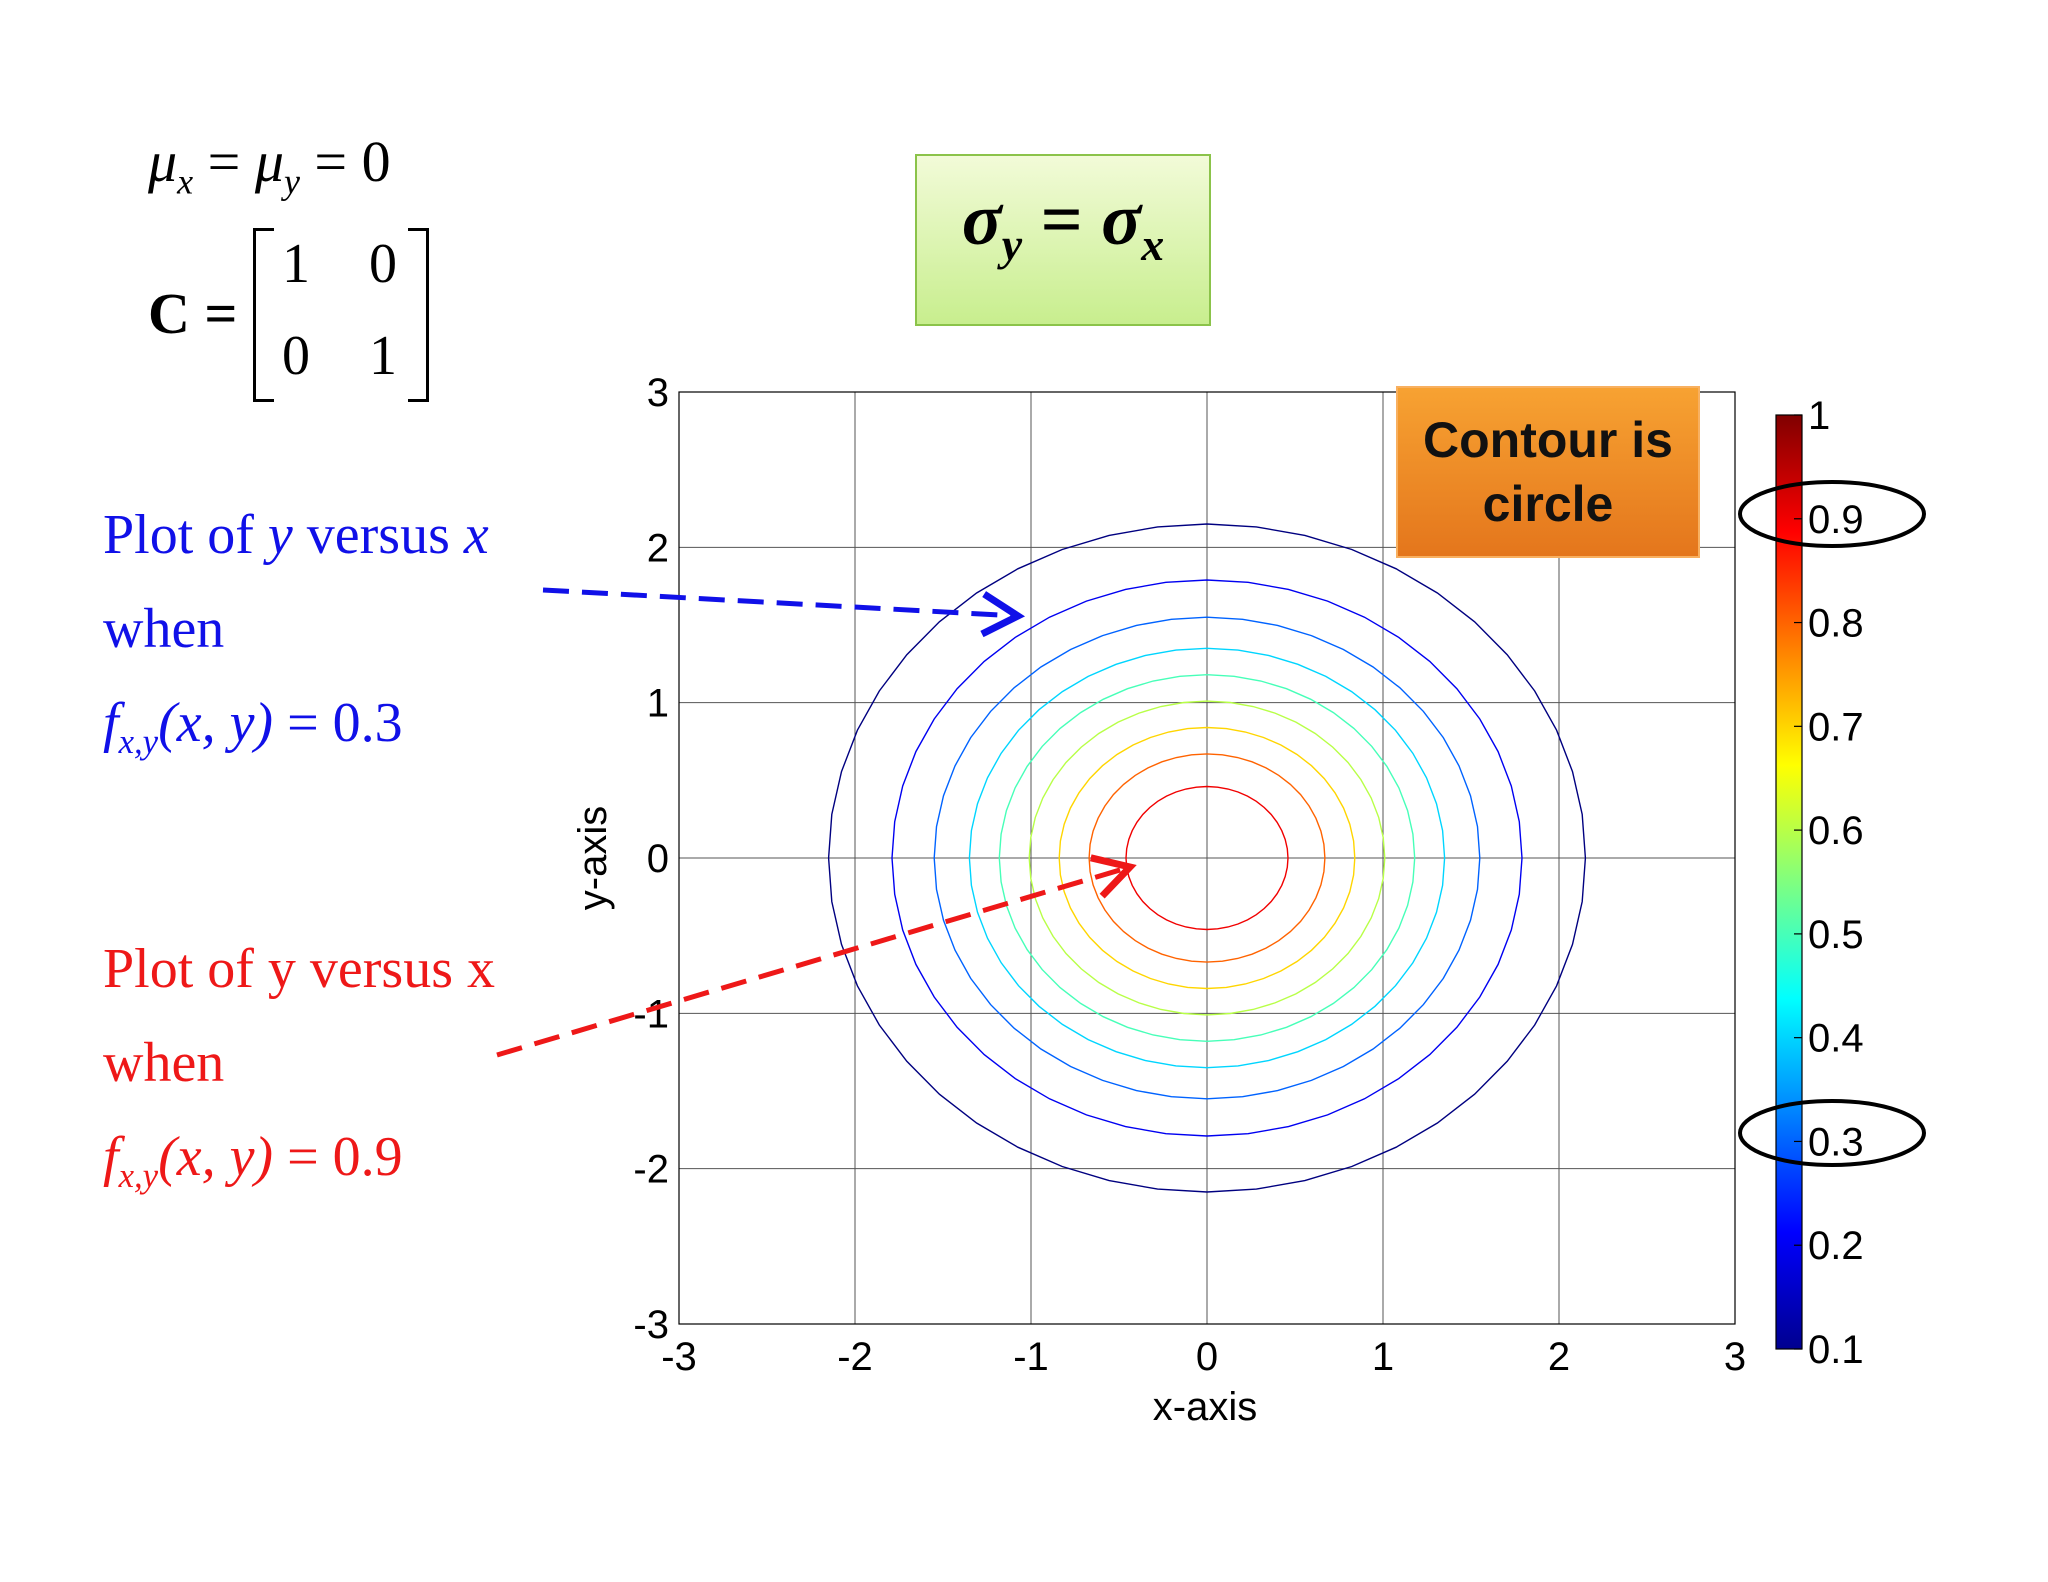  Describe the element at coordinates (1031, 1357) in the screenshot. I see `x-tick-label: -1` at that location.